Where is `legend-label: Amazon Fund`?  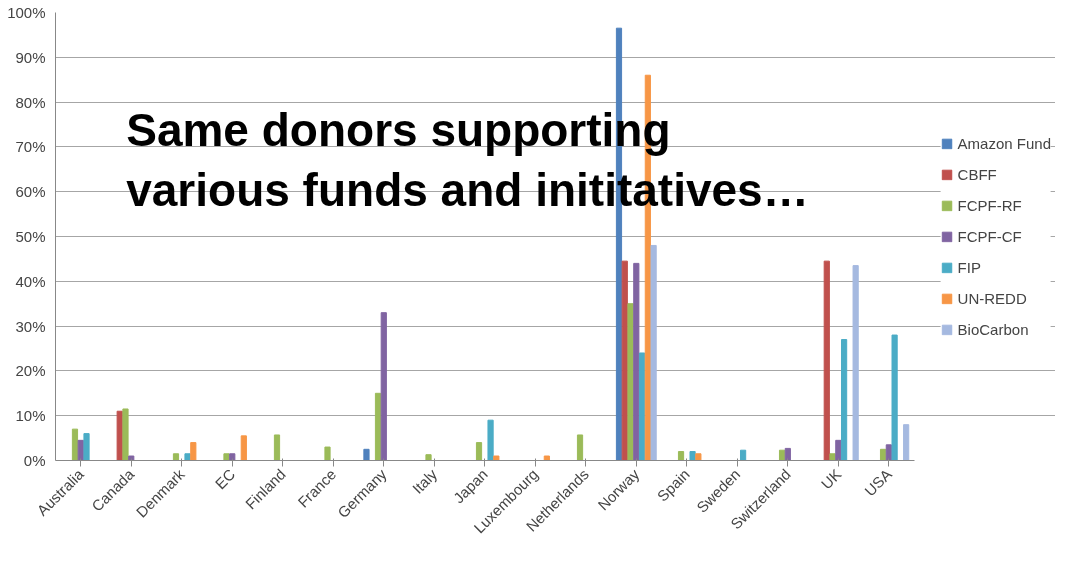
legend-label: Amazon Fund is located at coordinates (1004, 143).